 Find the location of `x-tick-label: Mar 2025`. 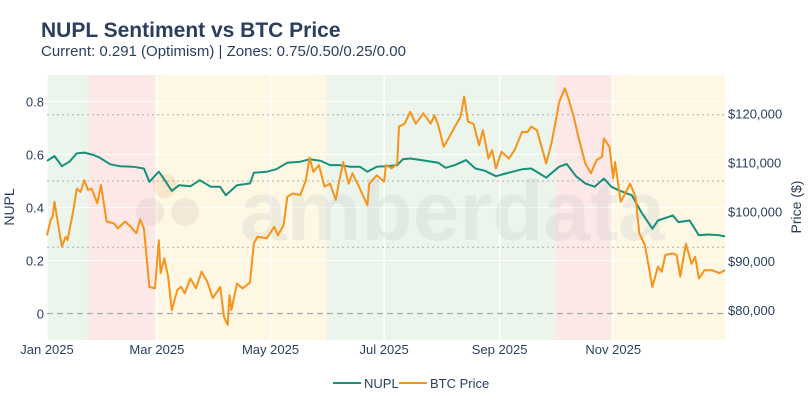

x-tick-label: Mar 2025 is located at coordinates (156, 349).